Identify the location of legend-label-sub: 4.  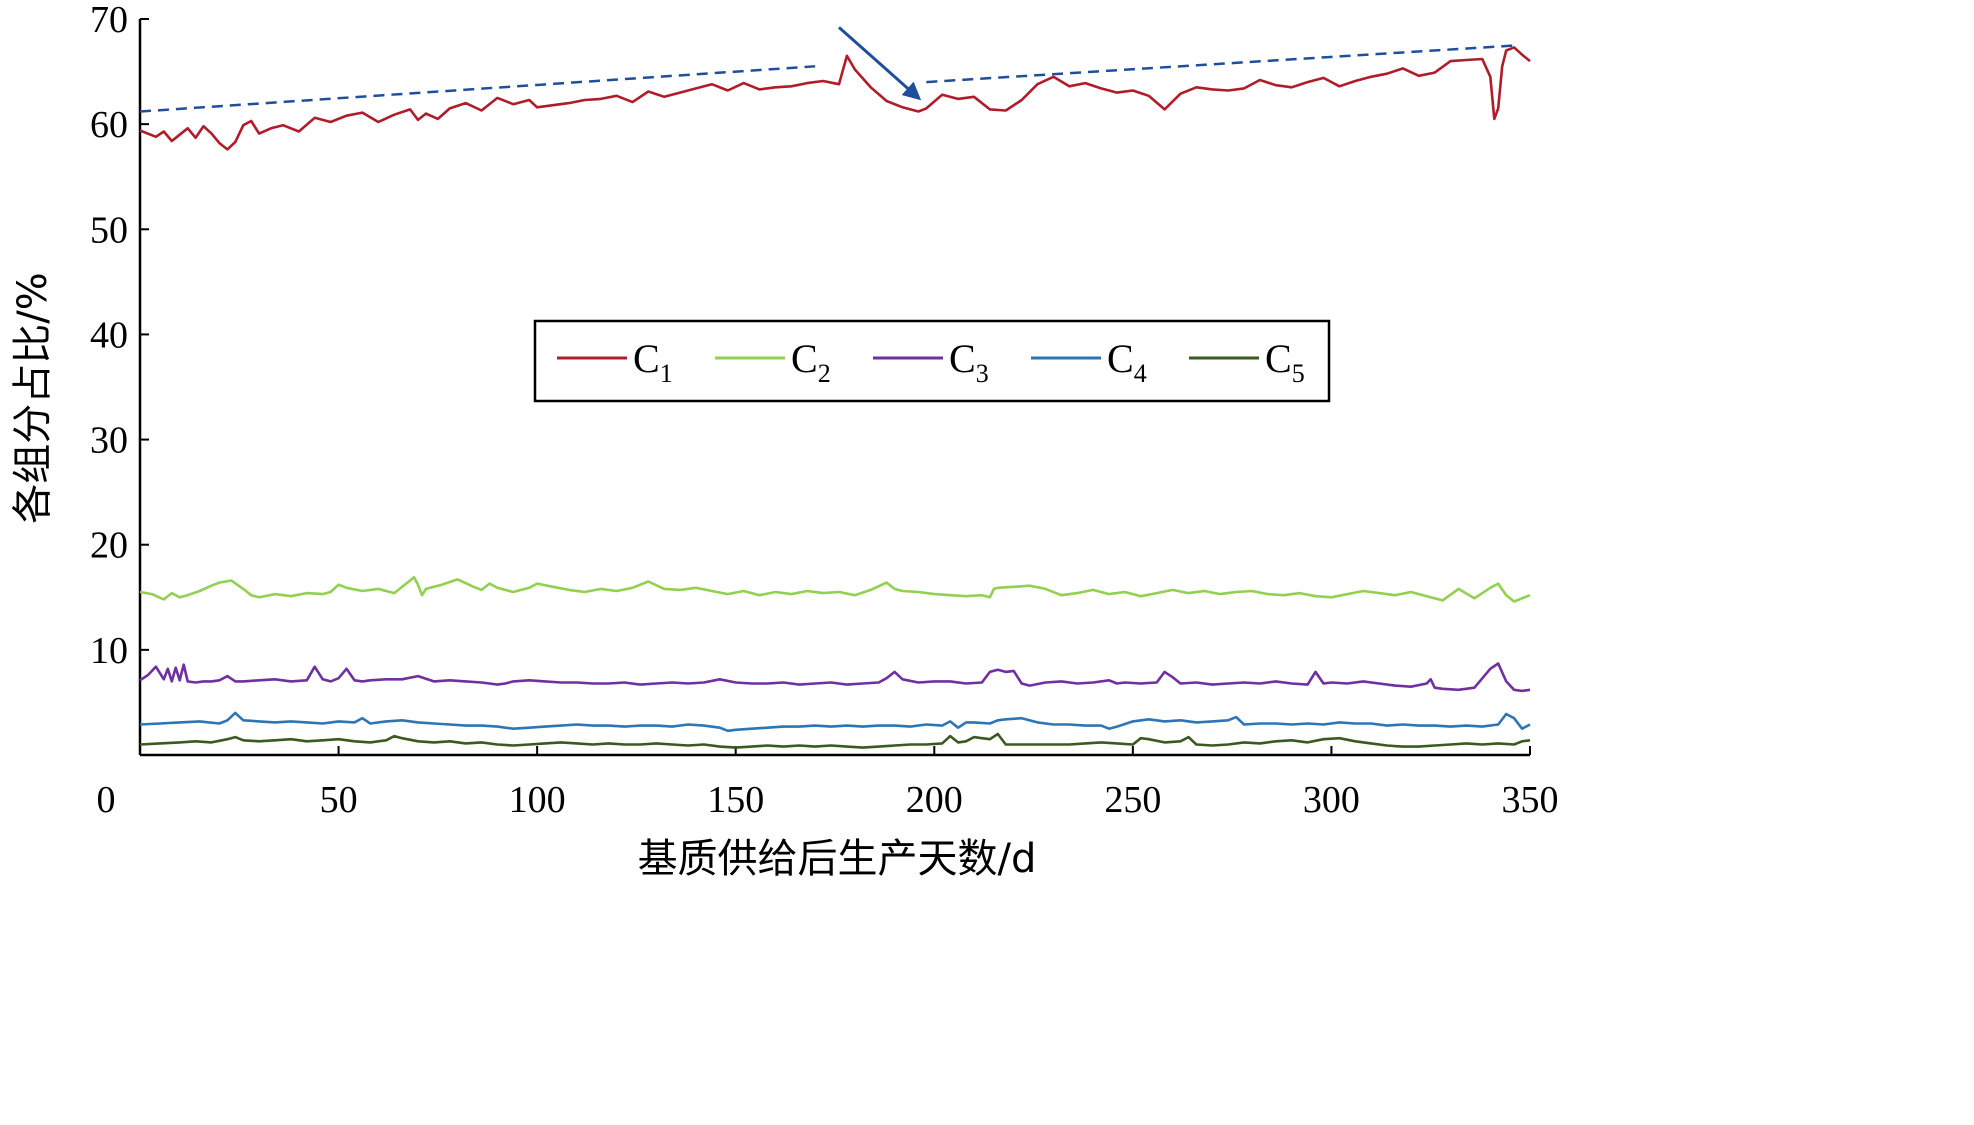
(1140, 373).